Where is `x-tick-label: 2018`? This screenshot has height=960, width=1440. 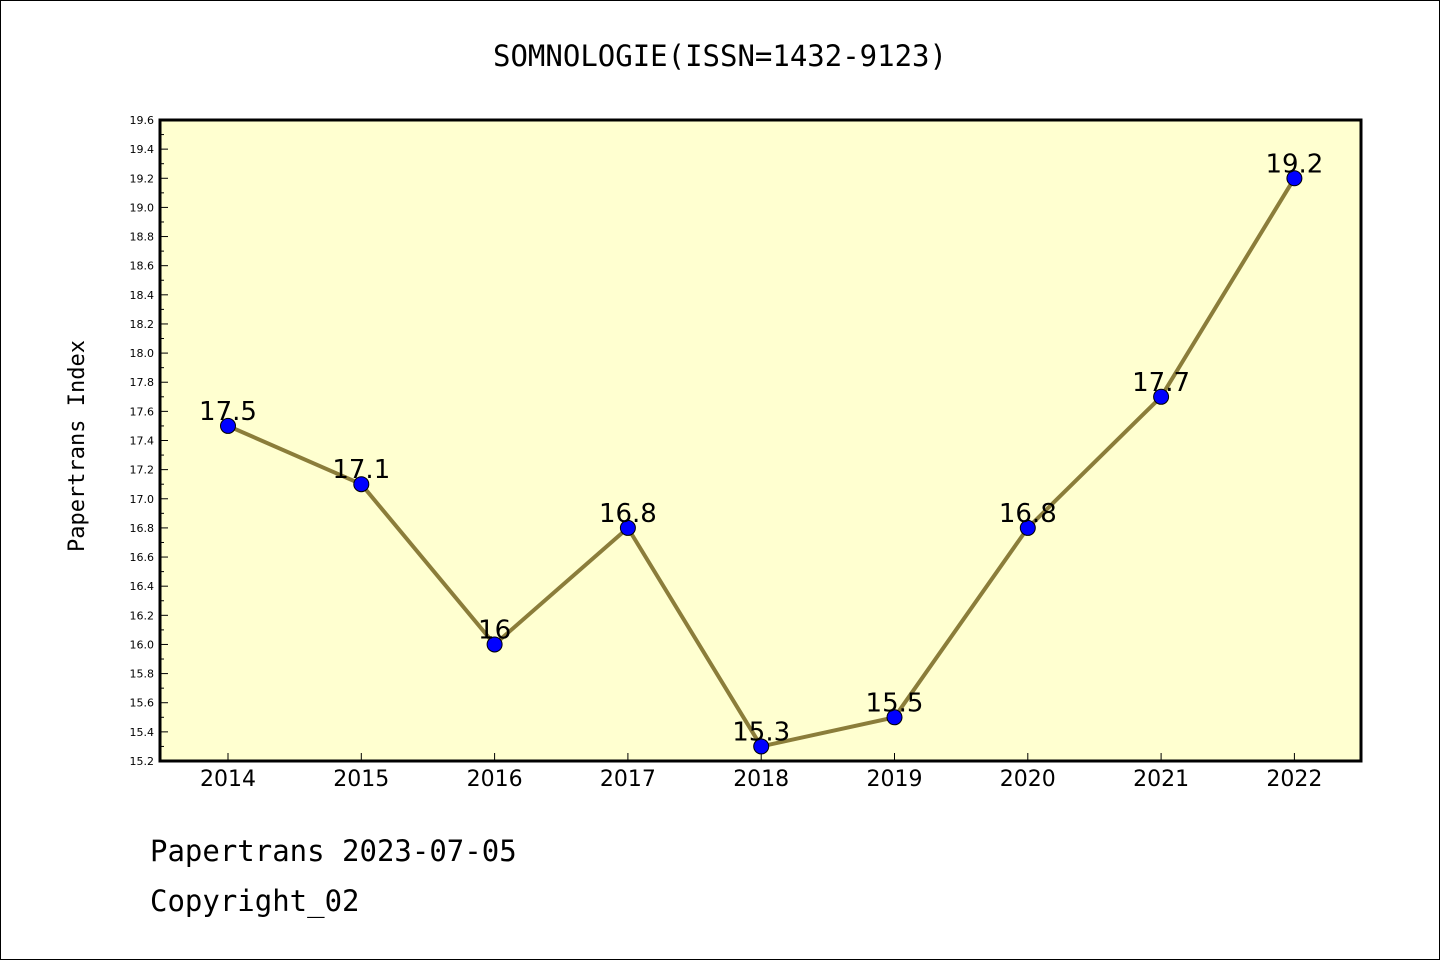
x-tick-label: 2018 is located at coordinates (761, 779).